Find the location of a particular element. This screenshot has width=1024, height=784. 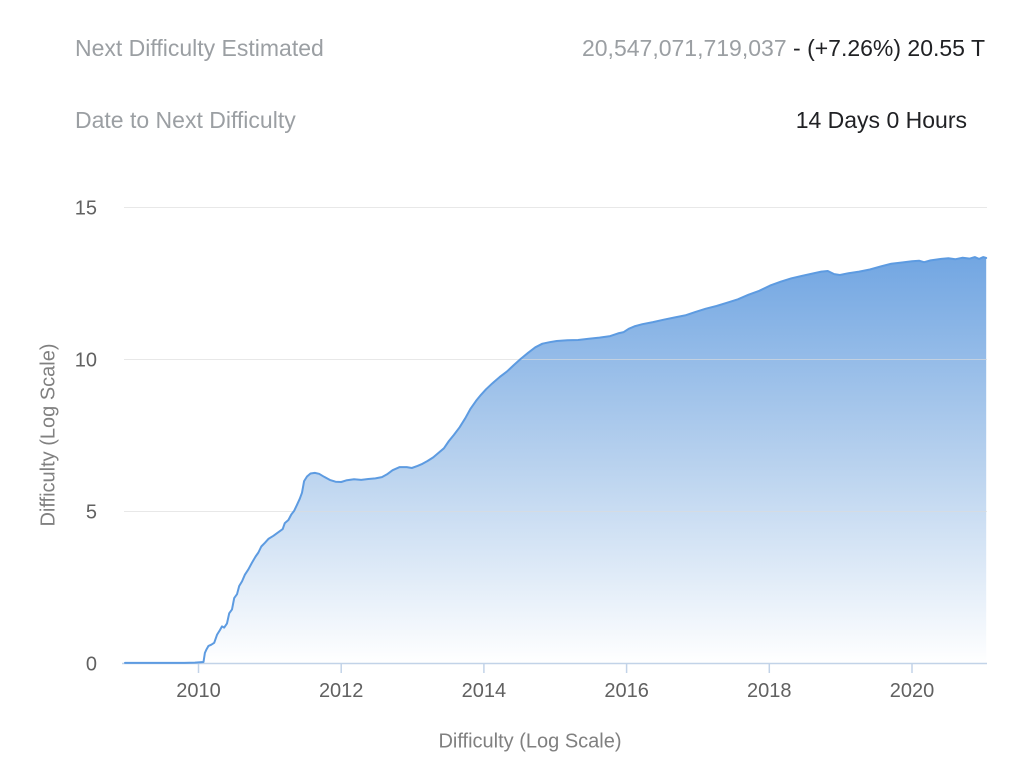

date-to-next-difficulty-value: 14 Days 0 Hours is located at coordinates (881, 120).